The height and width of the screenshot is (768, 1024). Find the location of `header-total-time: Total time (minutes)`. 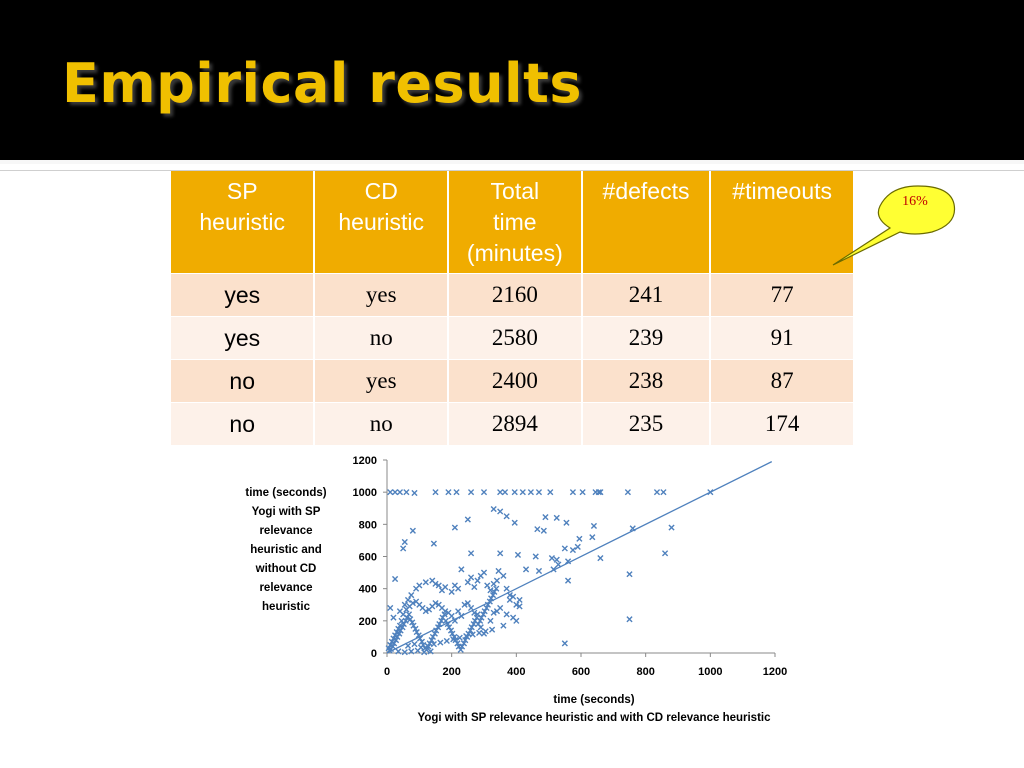

header-total-time: Total time (minutes) is located at coordinates (515, 222).